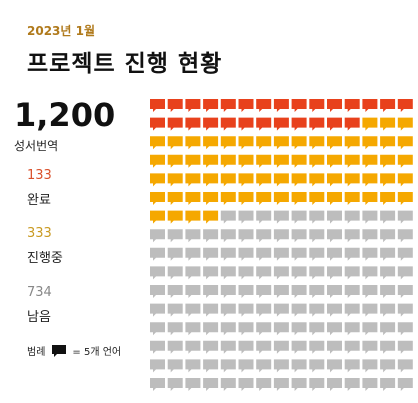  I want to click on page-title: 프로젝트 진행 현황, so click(125, 64).